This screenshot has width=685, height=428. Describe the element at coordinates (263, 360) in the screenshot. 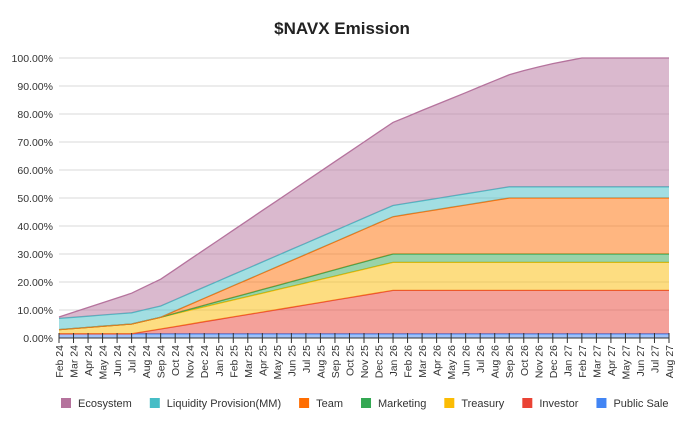

I see `x-tick-label: Apr 25` at that location.